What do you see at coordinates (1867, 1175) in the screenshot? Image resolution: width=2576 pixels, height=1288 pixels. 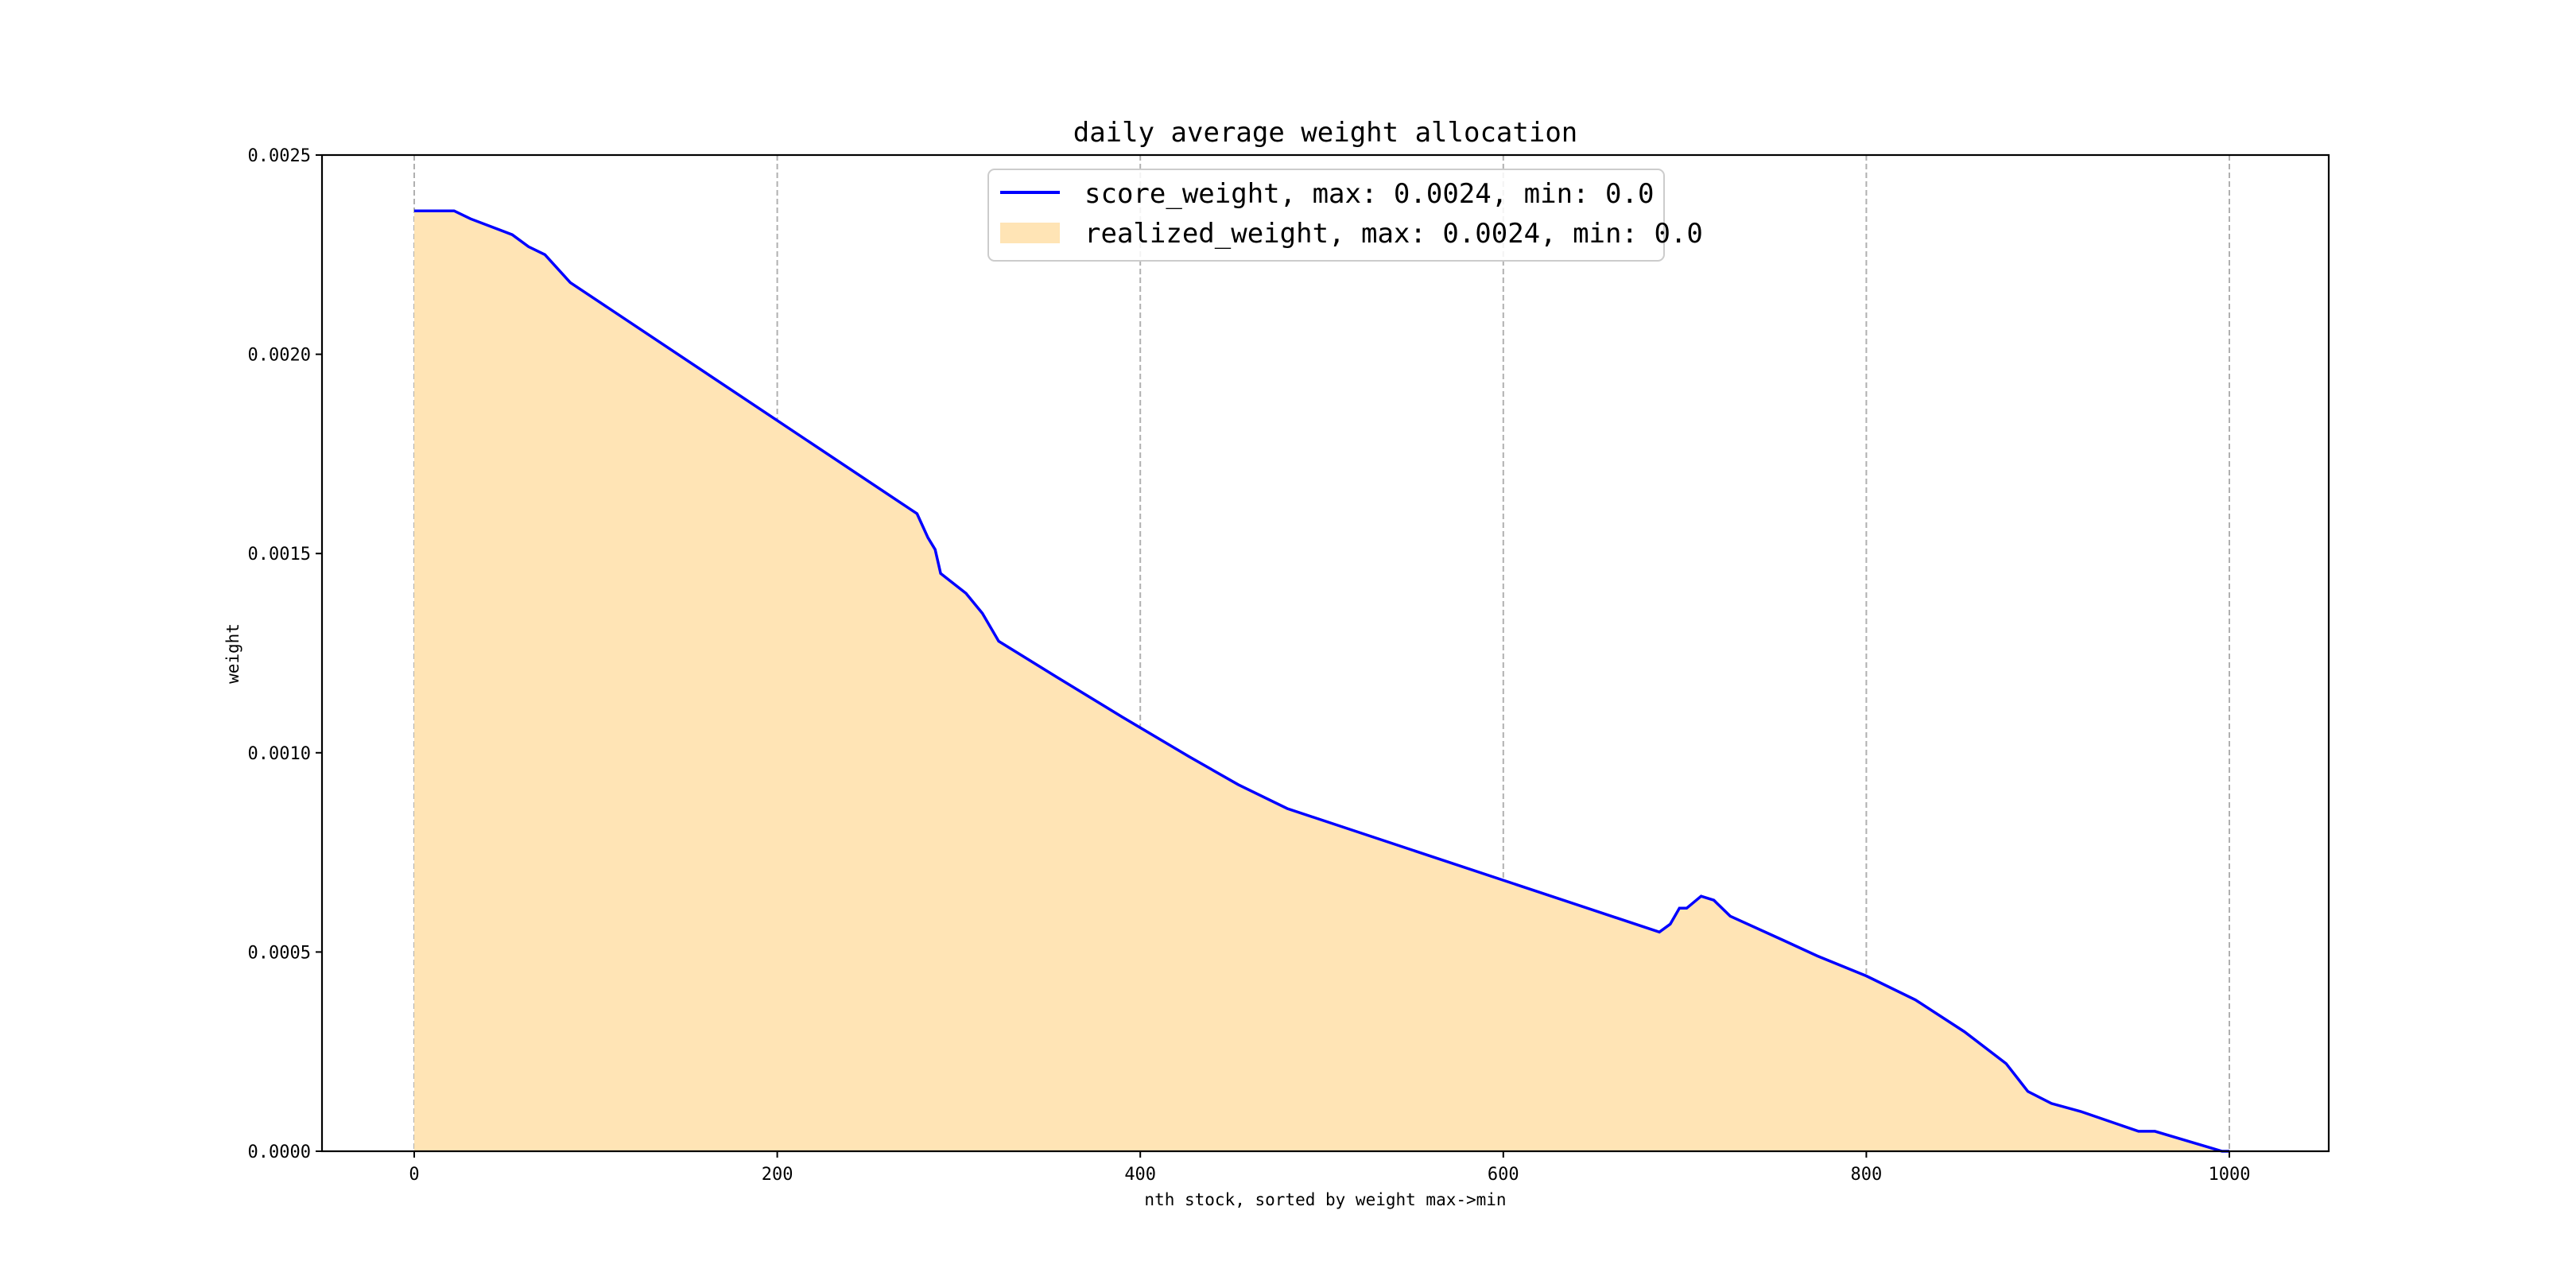 I see `x-tick-label: 800` at bounding box center [1867, 1175].